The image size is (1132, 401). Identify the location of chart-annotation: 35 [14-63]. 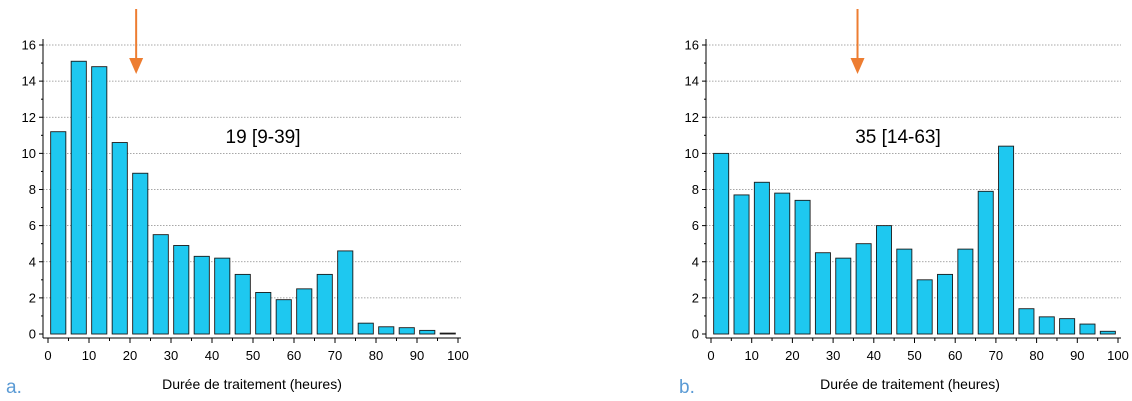
(898, 137).